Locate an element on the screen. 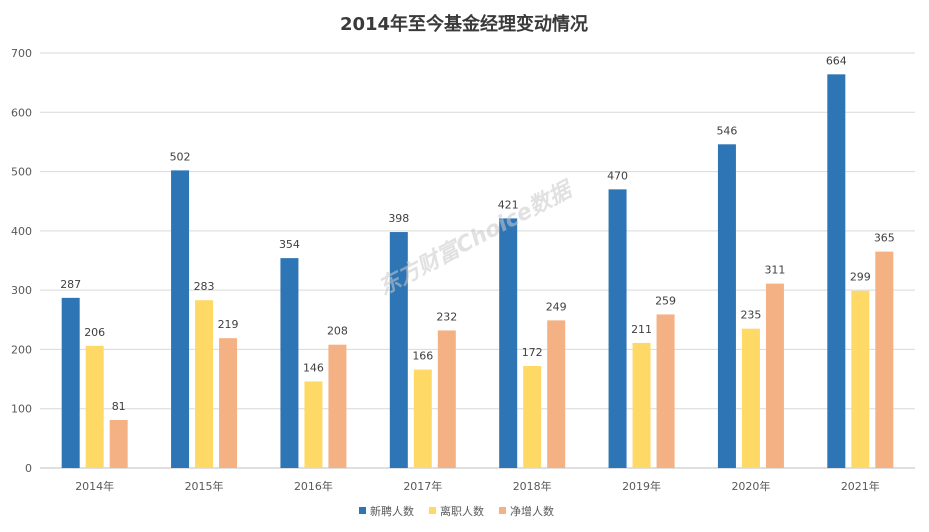 Image resolution: width=929 pixels, height=532 pixels. data-label: 299 is located at coordinates (860, 277).